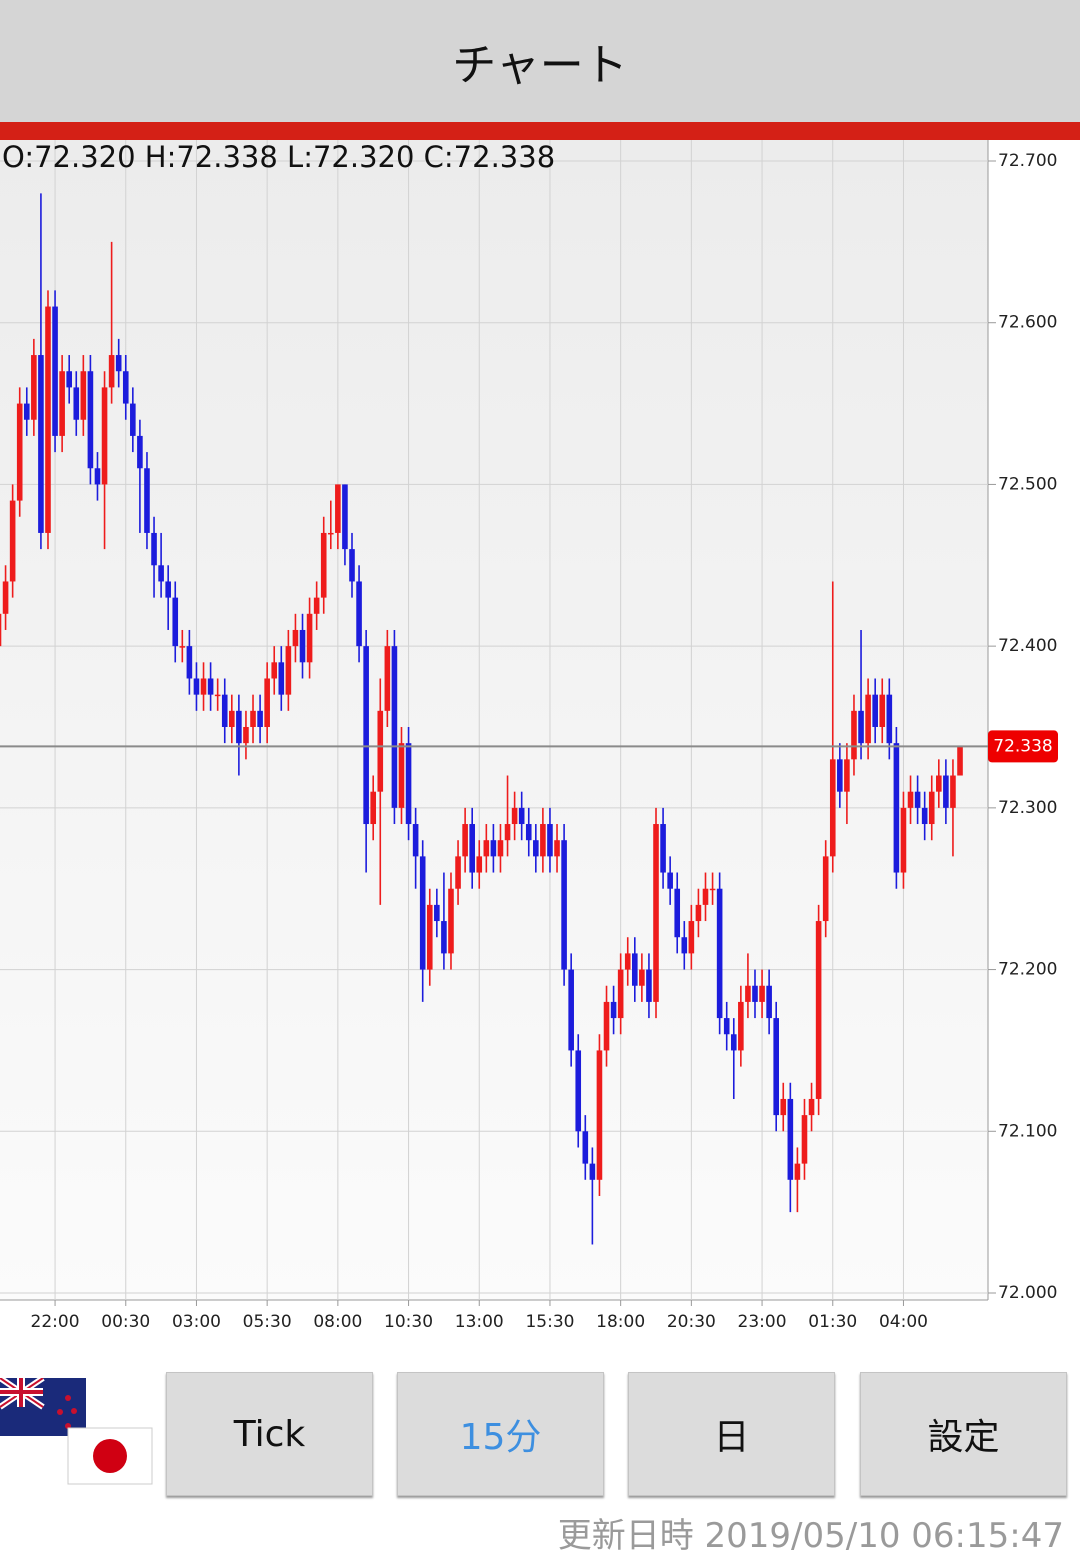 This screenshot has height=1557, width=1080. I want to click on 15min-button: 15分, so click(500, 1434).